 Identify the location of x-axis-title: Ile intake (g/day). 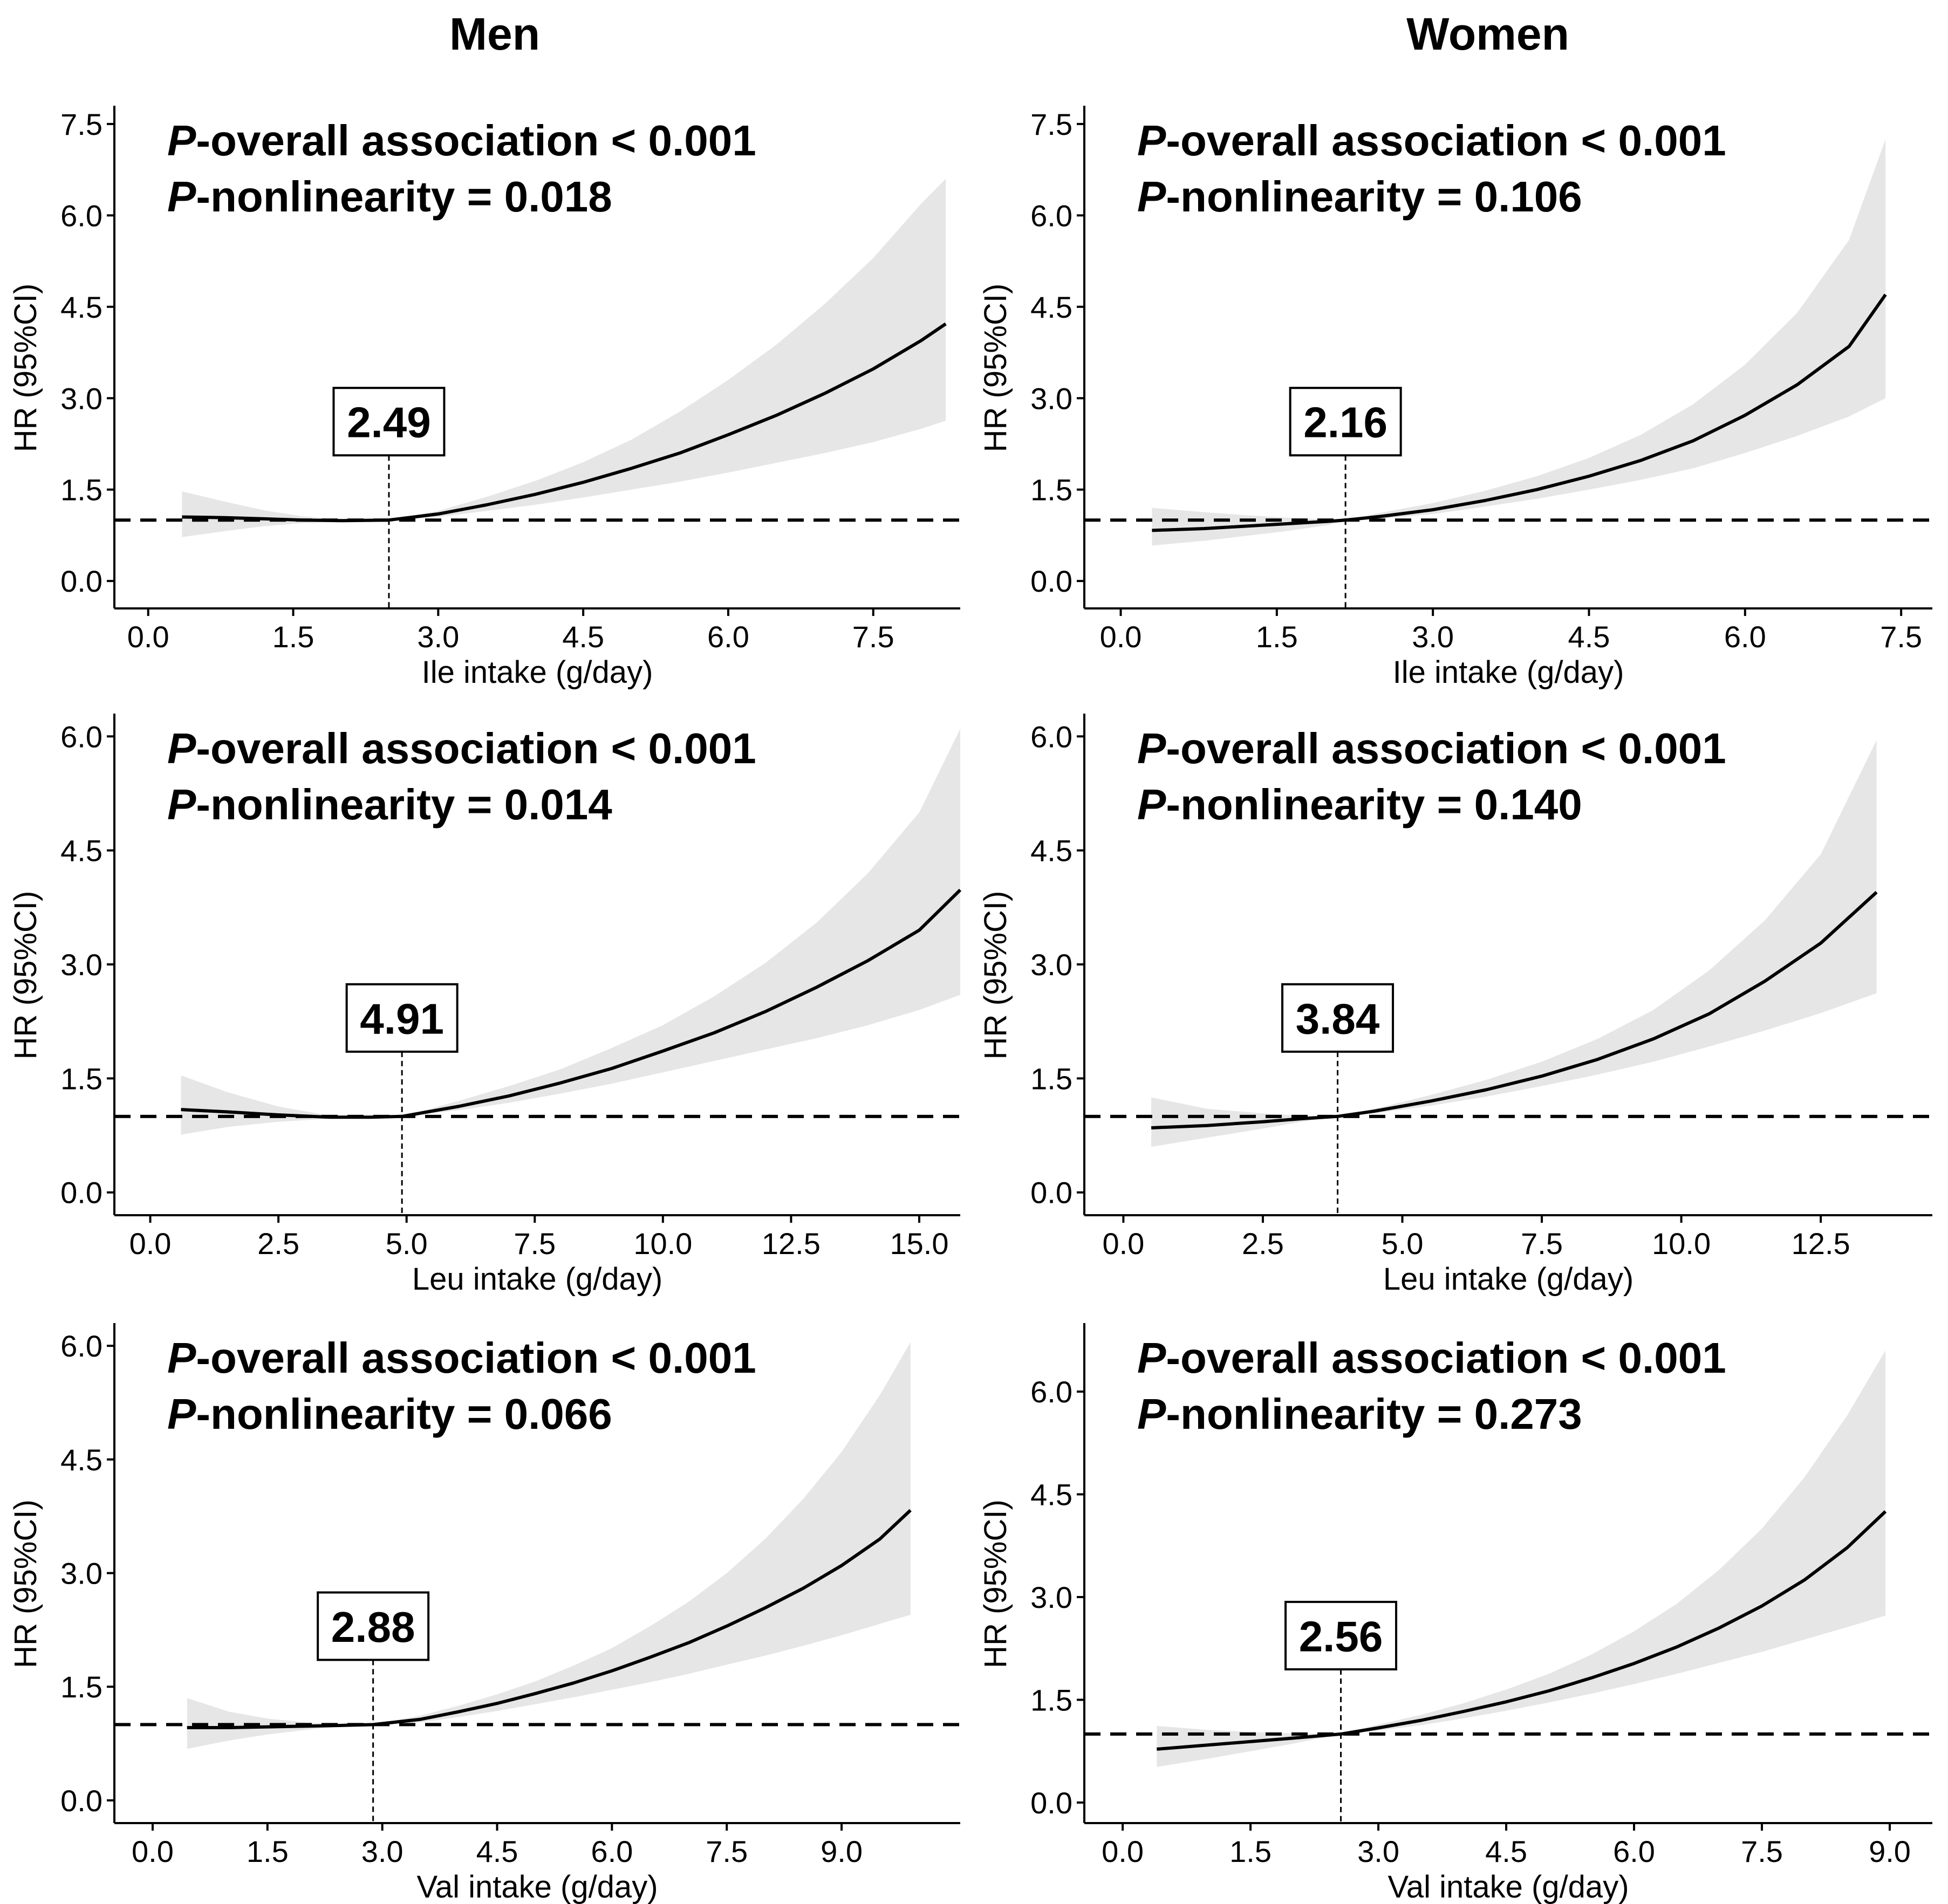
(537, 672).